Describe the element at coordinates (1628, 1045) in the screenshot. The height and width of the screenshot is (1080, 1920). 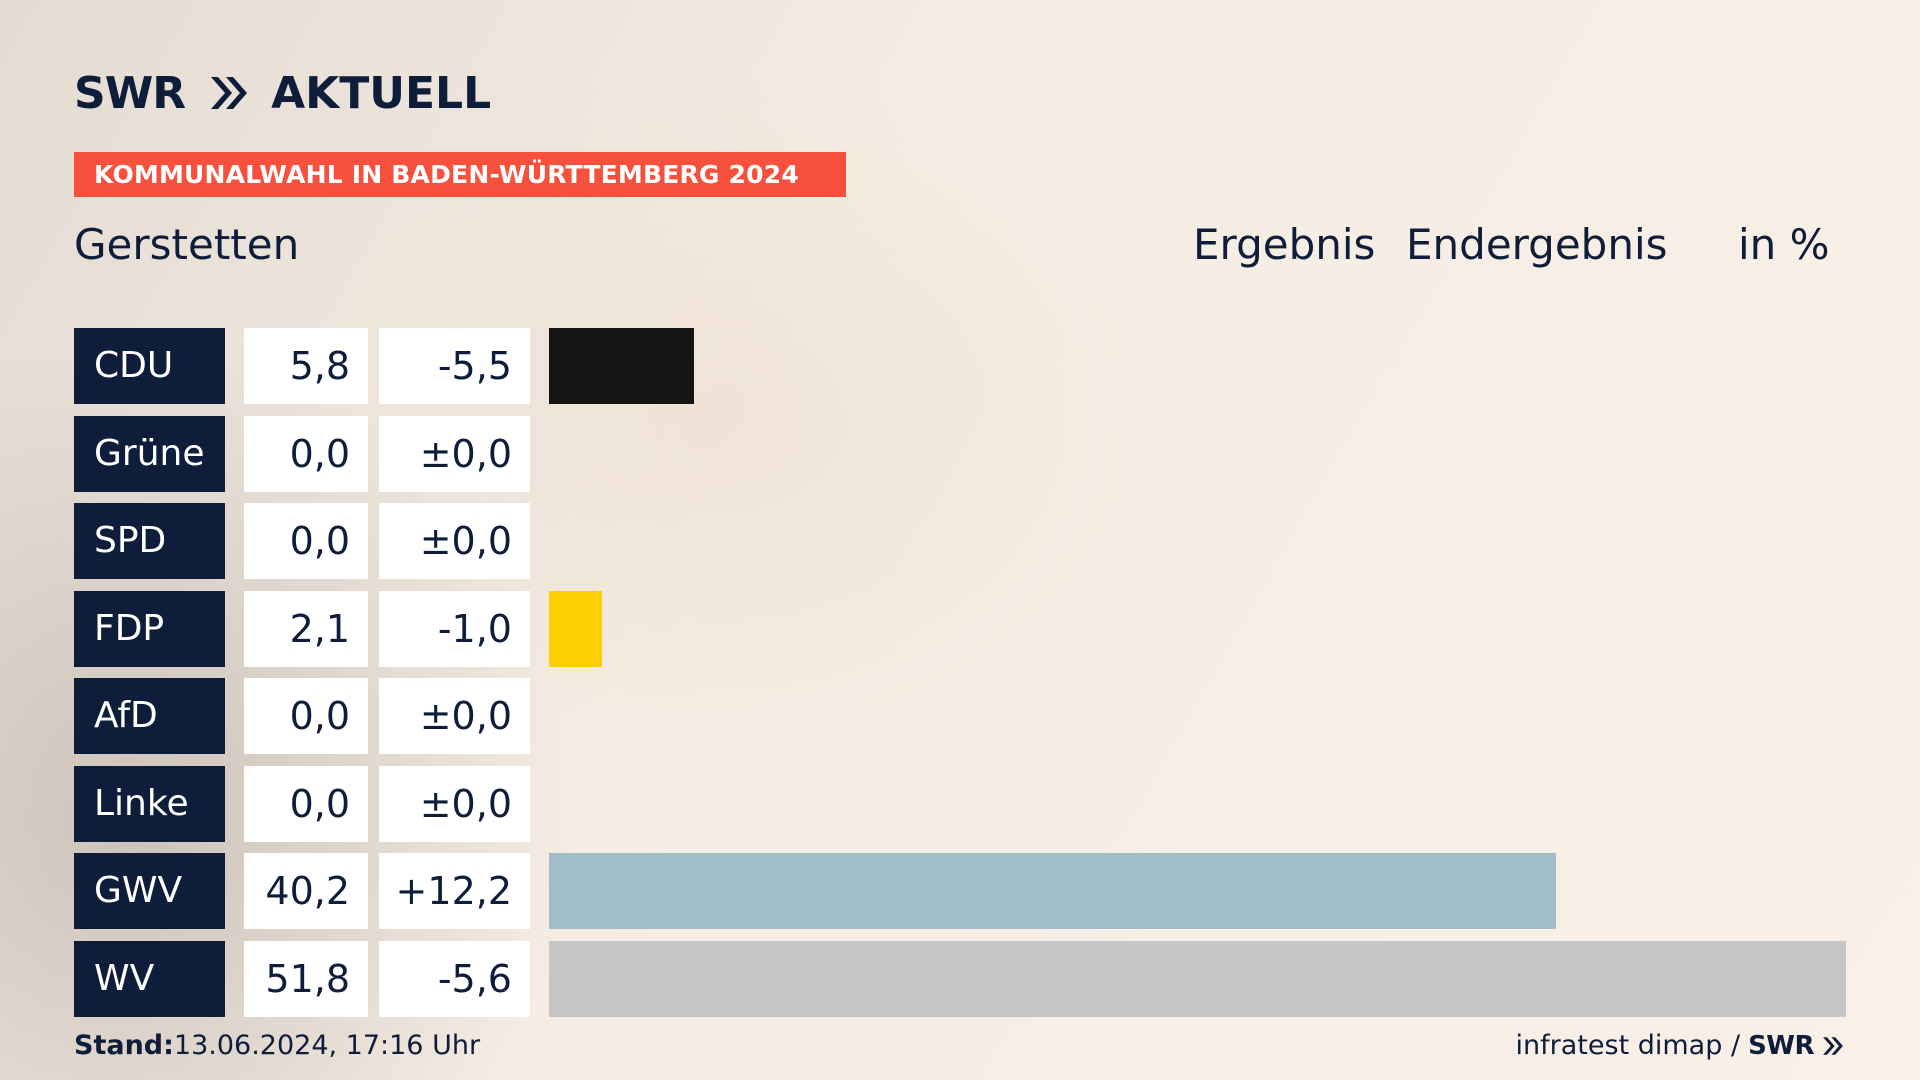
I see `source-text: infratest dimap /` at that location.